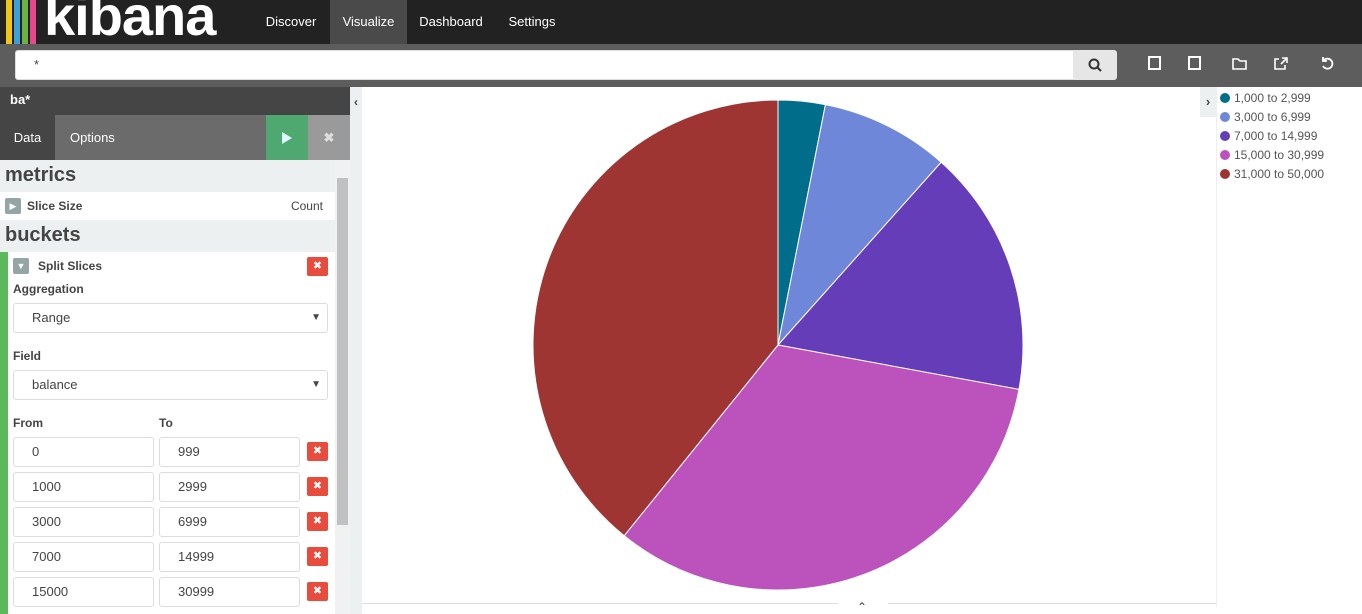 The width and height of the screenshot is (1362, 614). Describe the element at coordinates (342, 351) in the screenshot. I see `scroll-thumb` at that location.